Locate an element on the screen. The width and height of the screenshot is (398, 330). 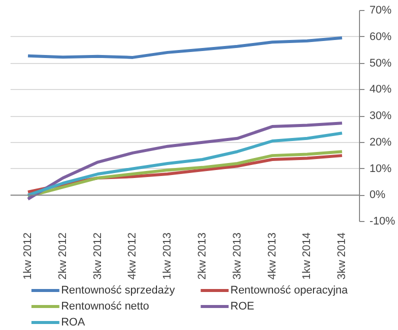
y-tick-label: 70% is located at coordinates (381, 10).